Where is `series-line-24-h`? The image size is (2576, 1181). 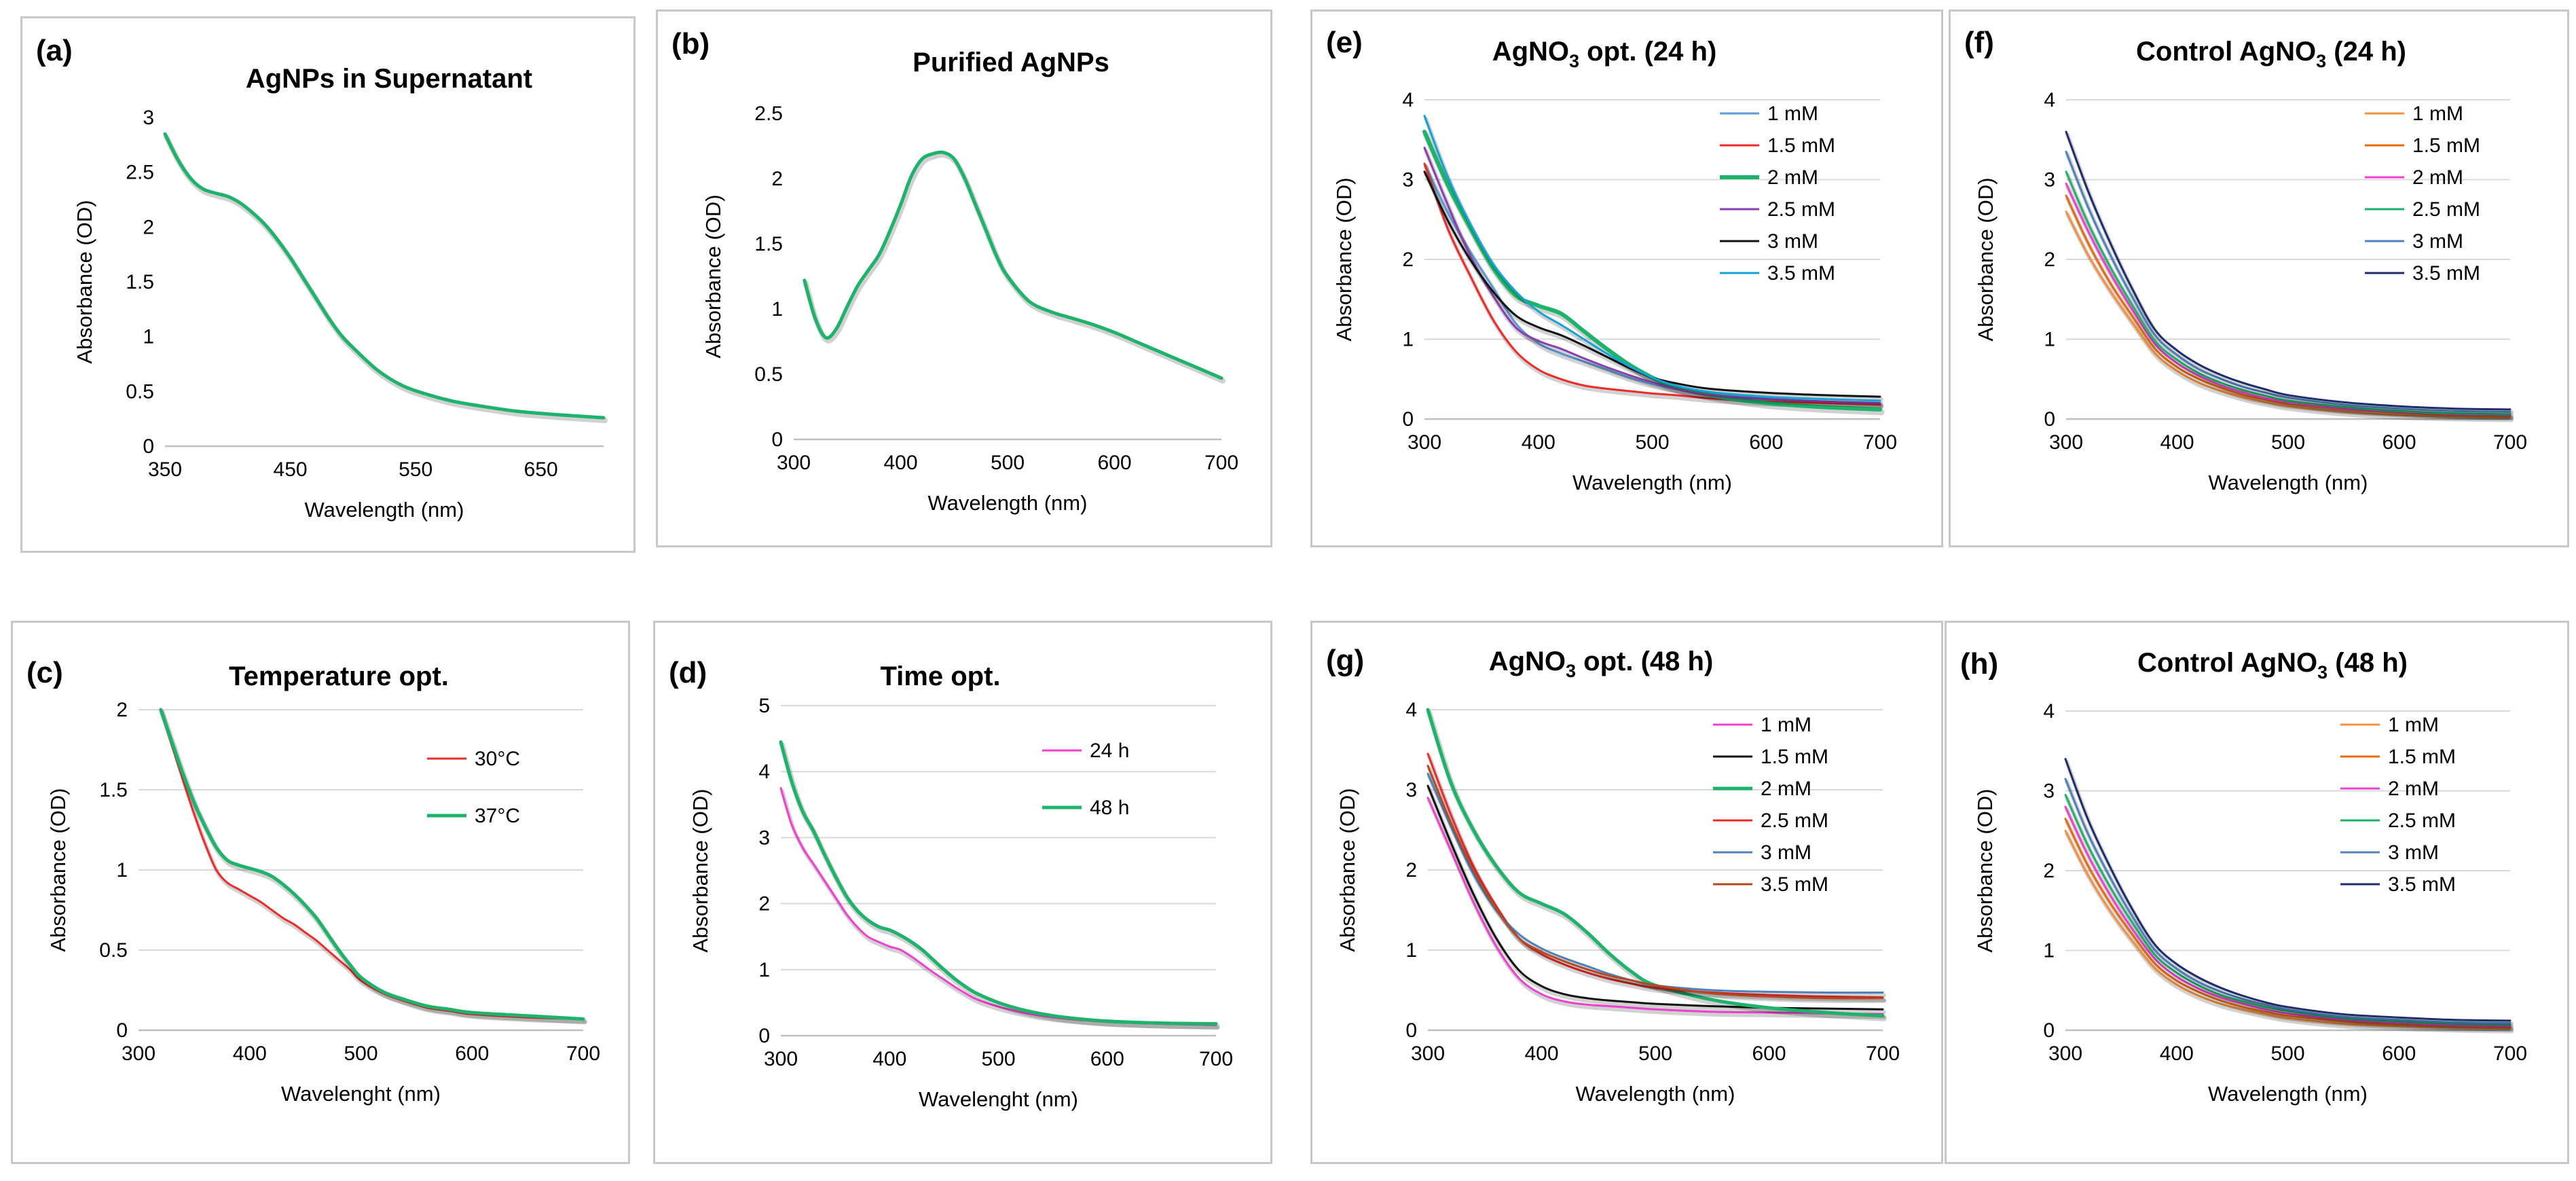 series-line-24-h is located at coordinates (998, 907).